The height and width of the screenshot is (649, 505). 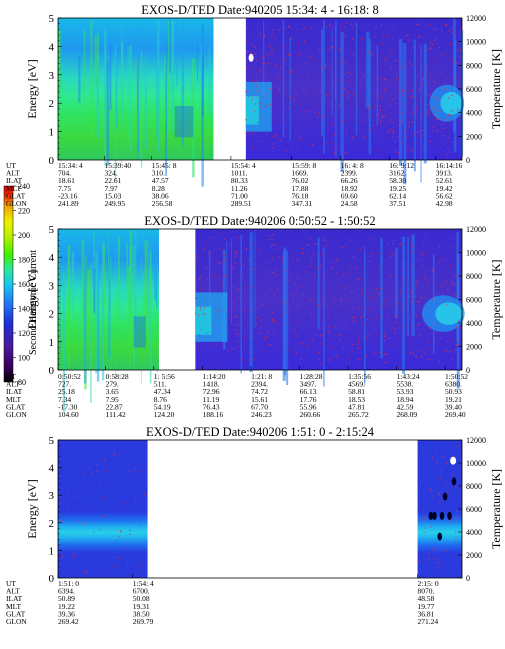 What do you see at coordinates (164, 414) in the screenshot?
I see `table-cell: 124.20` at bounding box center [164, 414].